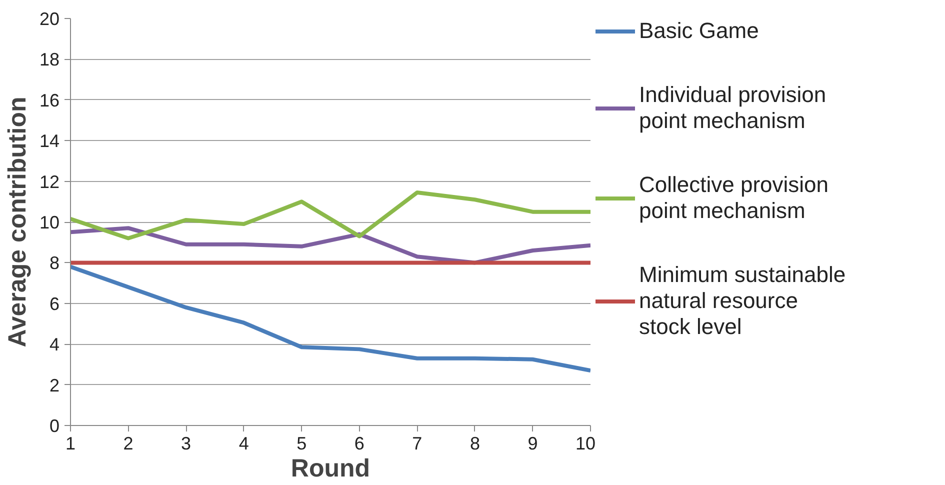 Image resolution: width=945 pixels, height=485 pixels. Describe the element at coordinates (54, 304) in the screenshot. I see `y-tick-label: 6` at that location.